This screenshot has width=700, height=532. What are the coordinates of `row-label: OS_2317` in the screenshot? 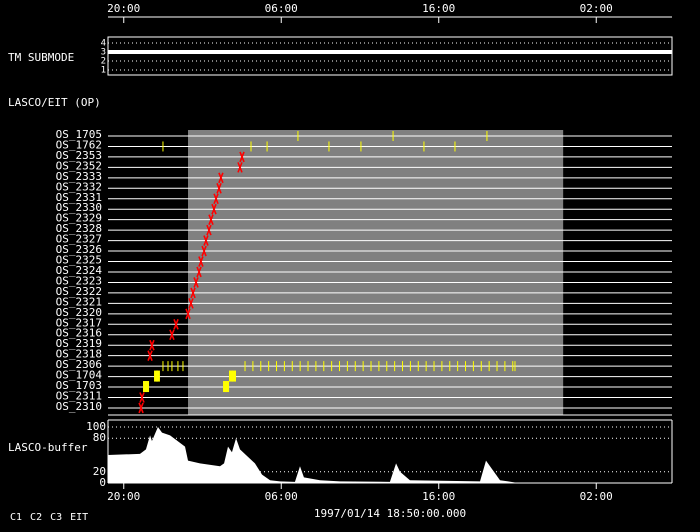 It's located at (79, 322).